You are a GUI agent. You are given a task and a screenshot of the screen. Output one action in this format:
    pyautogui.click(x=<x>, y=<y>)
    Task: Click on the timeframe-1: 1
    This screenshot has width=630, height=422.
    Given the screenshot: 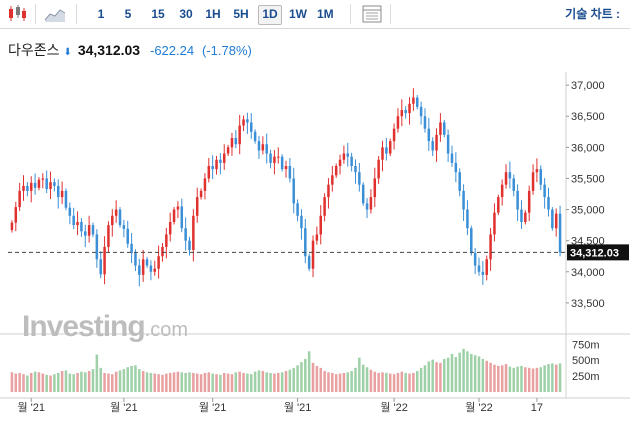 What is the action you would take?
    pyautogui.click(x=101, y=14)
    